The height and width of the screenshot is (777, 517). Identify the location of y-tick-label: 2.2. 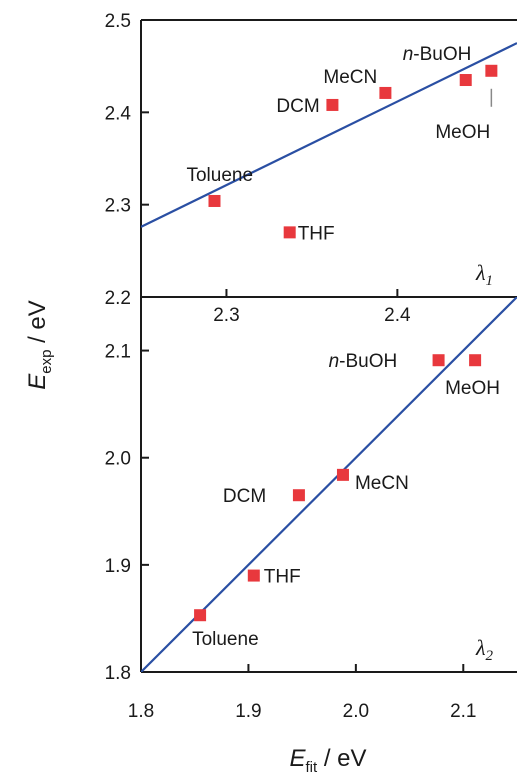
(118, 298).